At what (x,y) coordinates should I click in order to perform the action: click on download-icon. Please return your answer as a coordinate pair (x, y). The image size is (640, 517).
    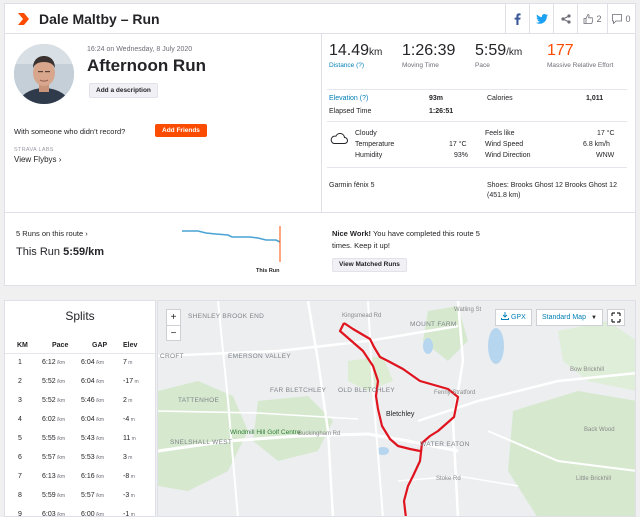
    Looking at the image, I should click on (505, 316).